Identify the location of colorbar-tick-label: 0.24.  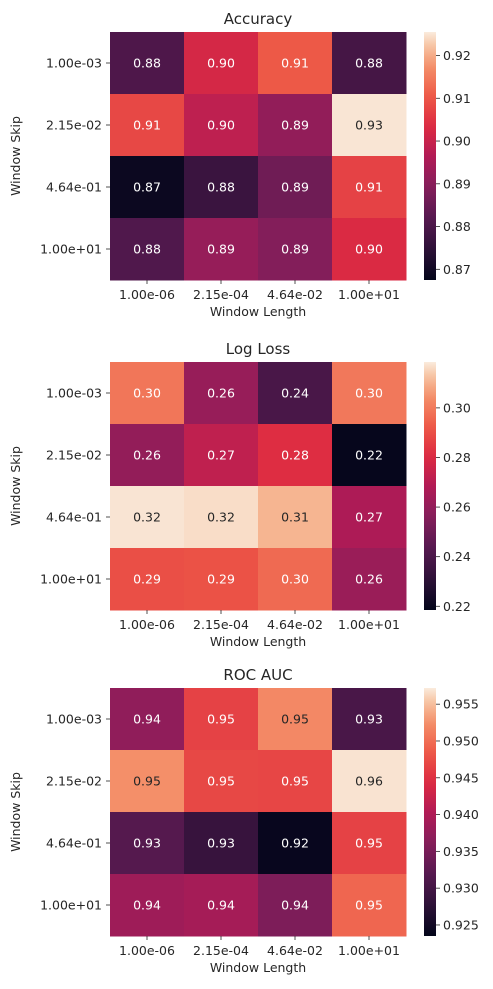
(457, 556).